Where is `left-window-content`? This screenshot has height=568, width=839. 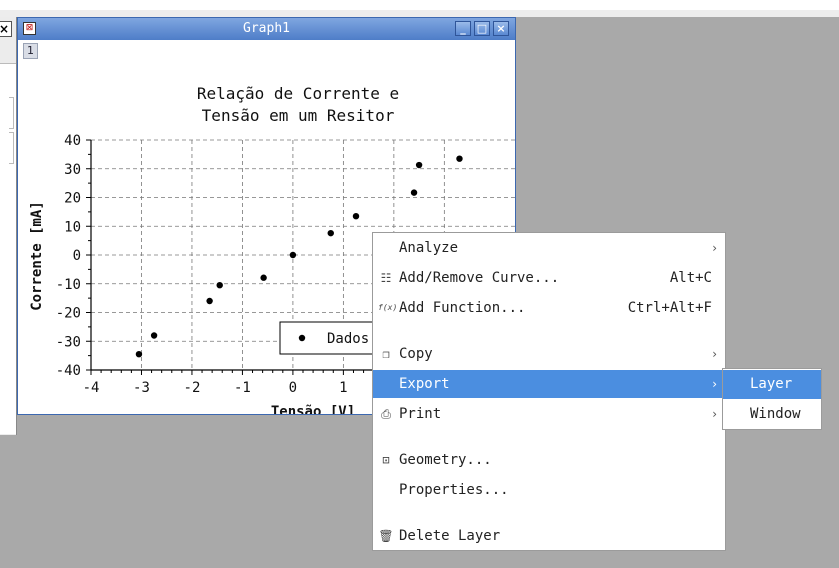
left-window-content is located at coordinates (8, 248).